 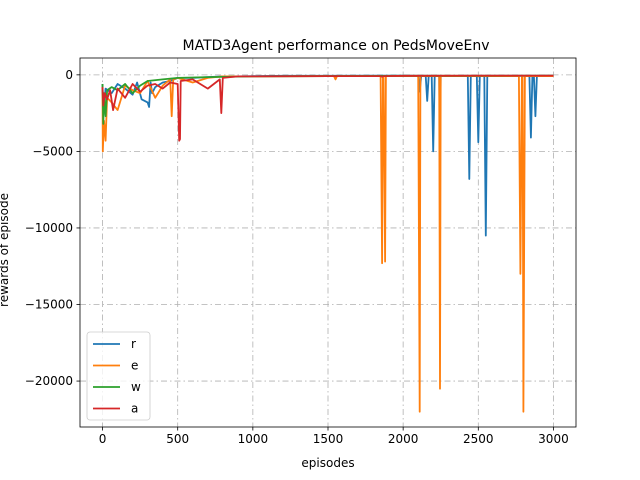 I want to click on x-tick-label: 1500, so click(x=328, y=439).